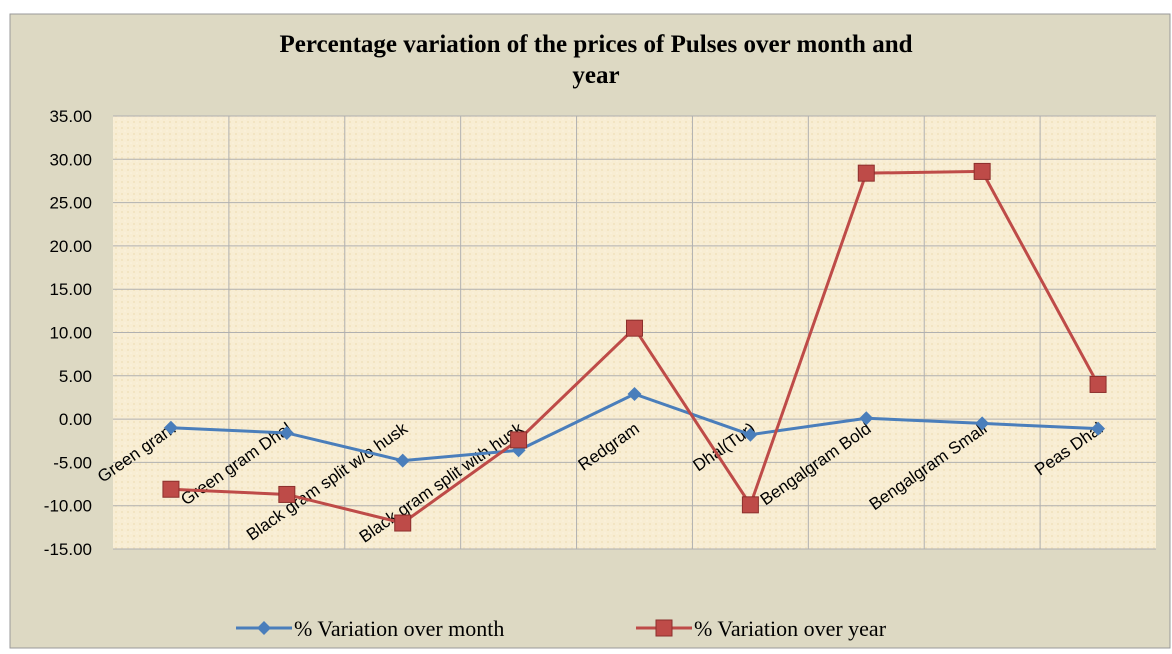 This screenshot has width=1172, height=654. Describe the element at coordinates (70, 203) in the screenshot. I see `y-tick-label: 25.00` at that location.